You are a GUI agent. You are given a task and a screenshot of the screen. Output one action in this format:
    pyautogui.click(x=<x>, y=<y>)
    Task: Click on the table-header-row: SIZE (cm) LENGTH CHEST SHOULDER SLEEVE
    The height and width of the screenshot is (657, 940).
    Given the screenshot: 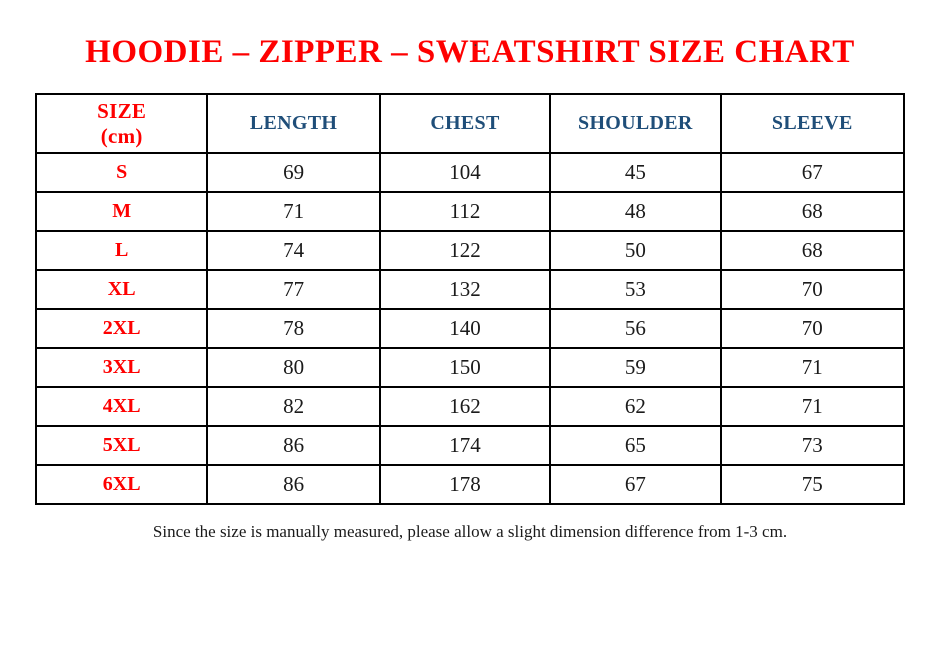 What is the action you would take?
    pyautogui.click(x=470, y=123)
    